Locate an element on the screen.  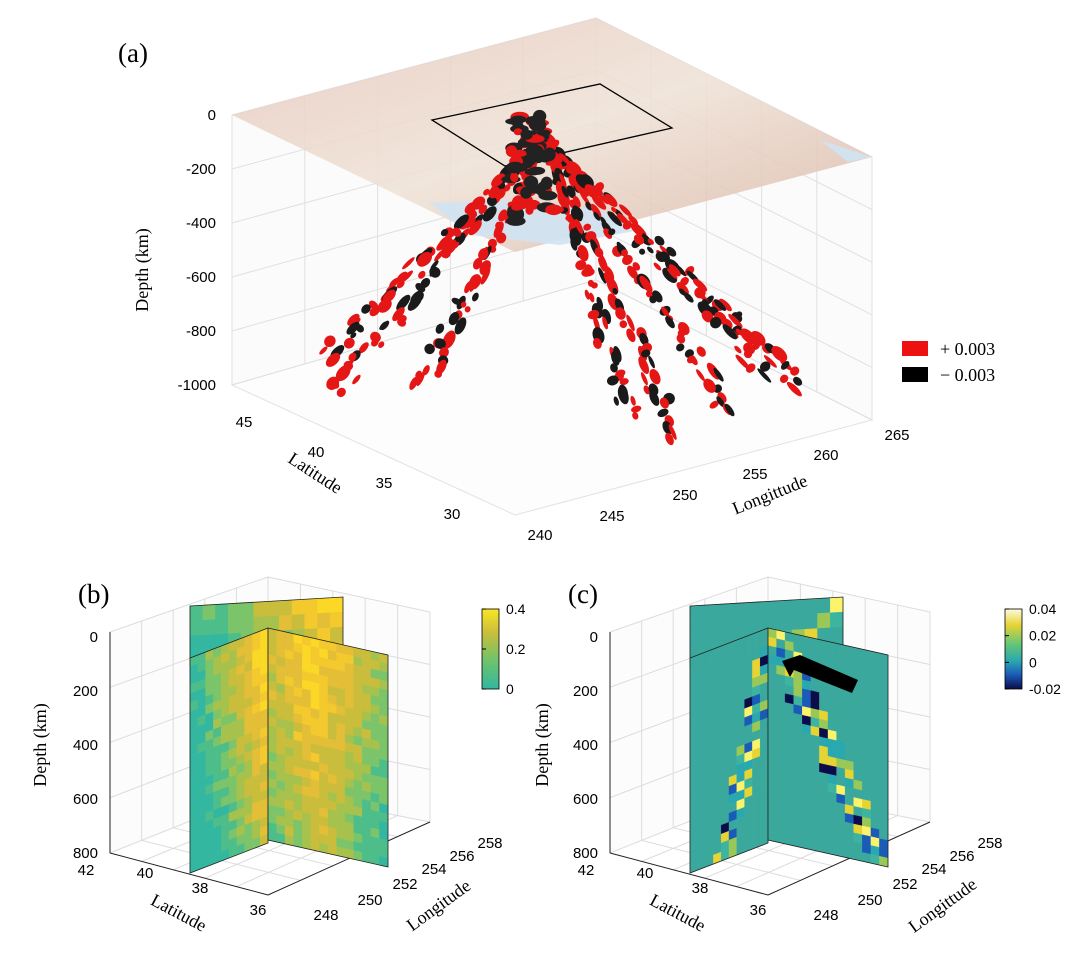
z-tick-label: 200 is located at coordinates (85, 691).